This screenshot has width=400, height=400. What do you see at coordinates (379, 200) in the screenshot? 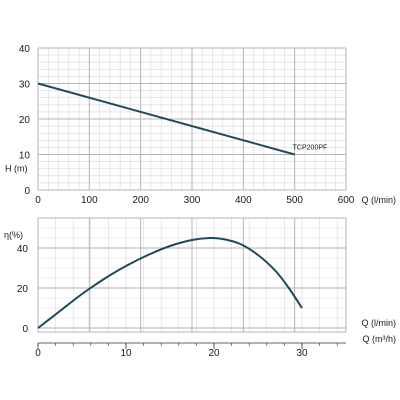
I see `x-axis-label: Q (l/min)` at bounding box center [379, 200].